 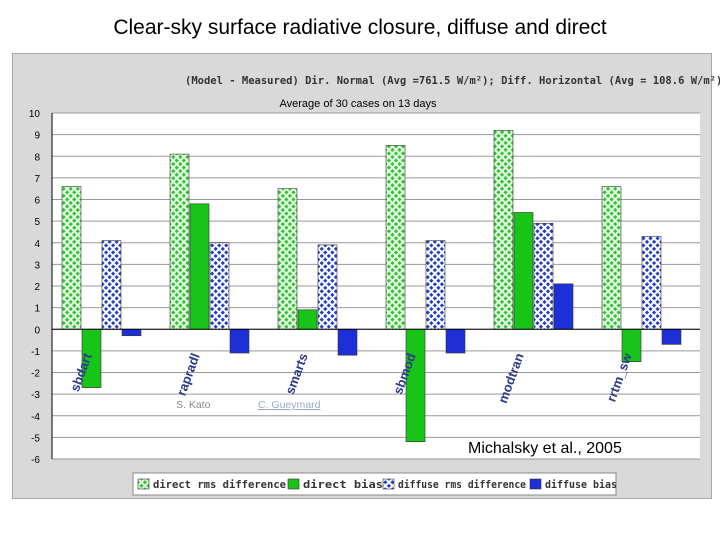 What do you see at coordinates (219, 286) in the screenshot?
I see `bar-diffuse-rms-difference-rapradl` at bounding box center [219, 286].